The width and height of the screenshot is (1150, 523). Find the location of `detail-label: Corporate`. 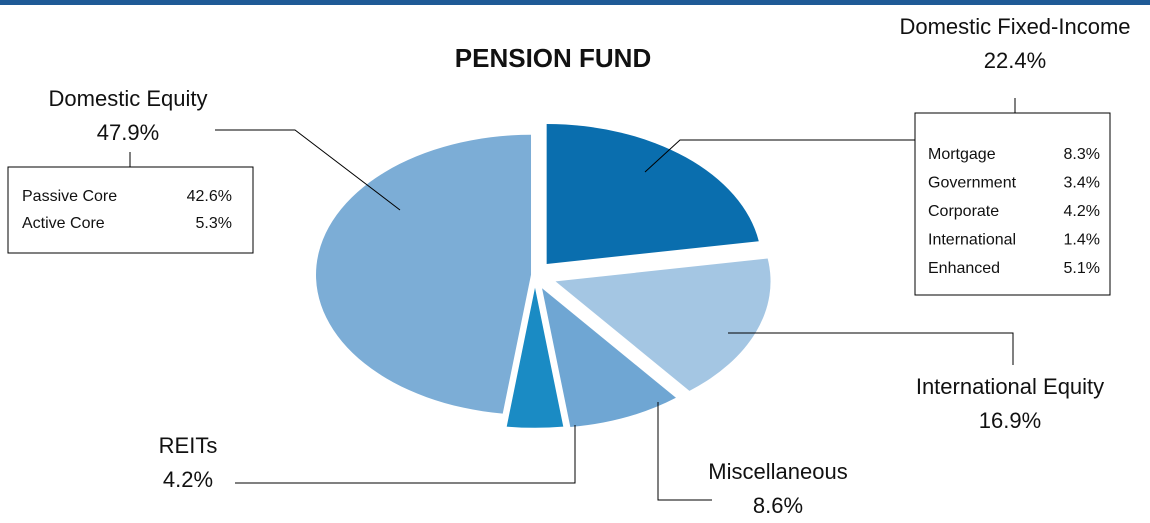

detail-label: Corporate is located at coordinates (963, 211).